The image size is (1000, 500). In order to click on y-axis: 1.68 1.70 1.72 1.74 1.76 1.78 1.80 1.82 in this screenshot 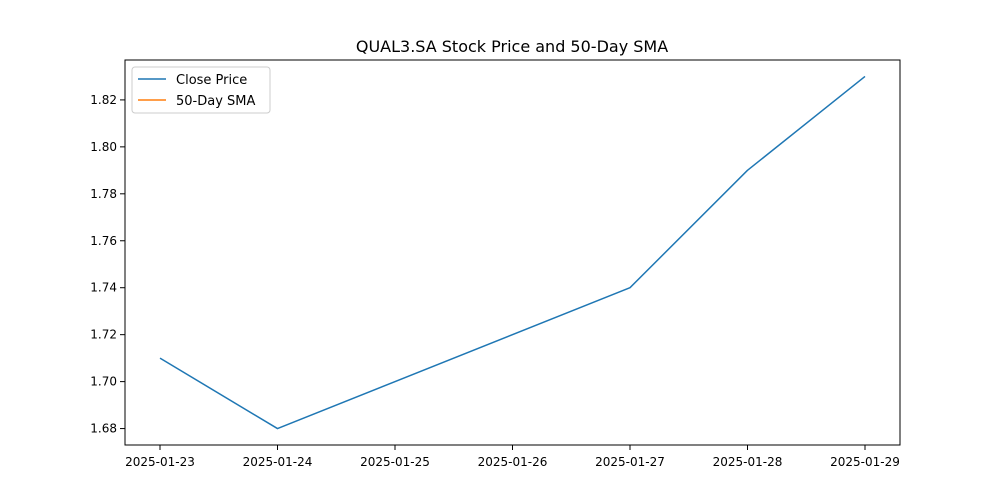, I will do `click(107, 264)`.